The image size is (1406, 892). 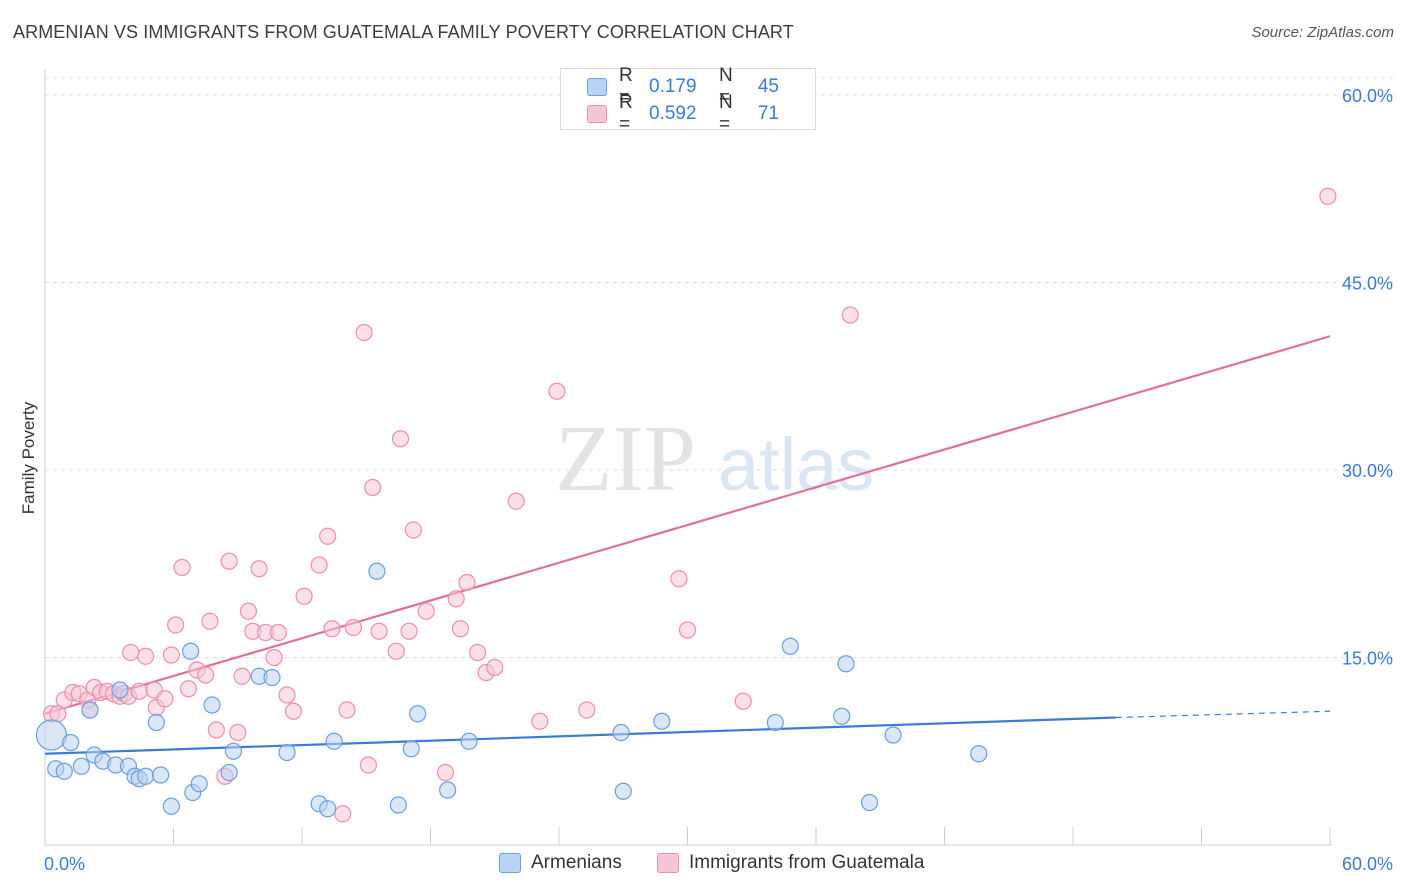 I want to click on y-tick-label: 60.0%, so click(x=1367, y=96).